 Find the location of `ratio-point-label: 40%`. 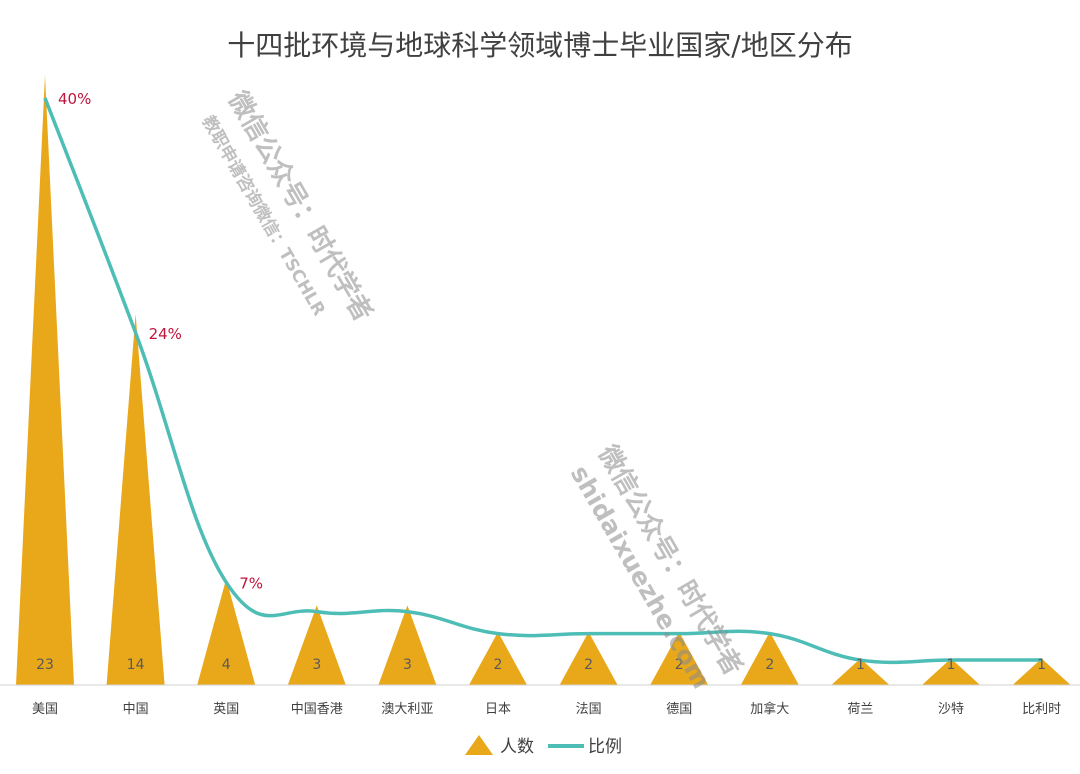

ratio-point-label: 40% is located at coordinates (74, 99).